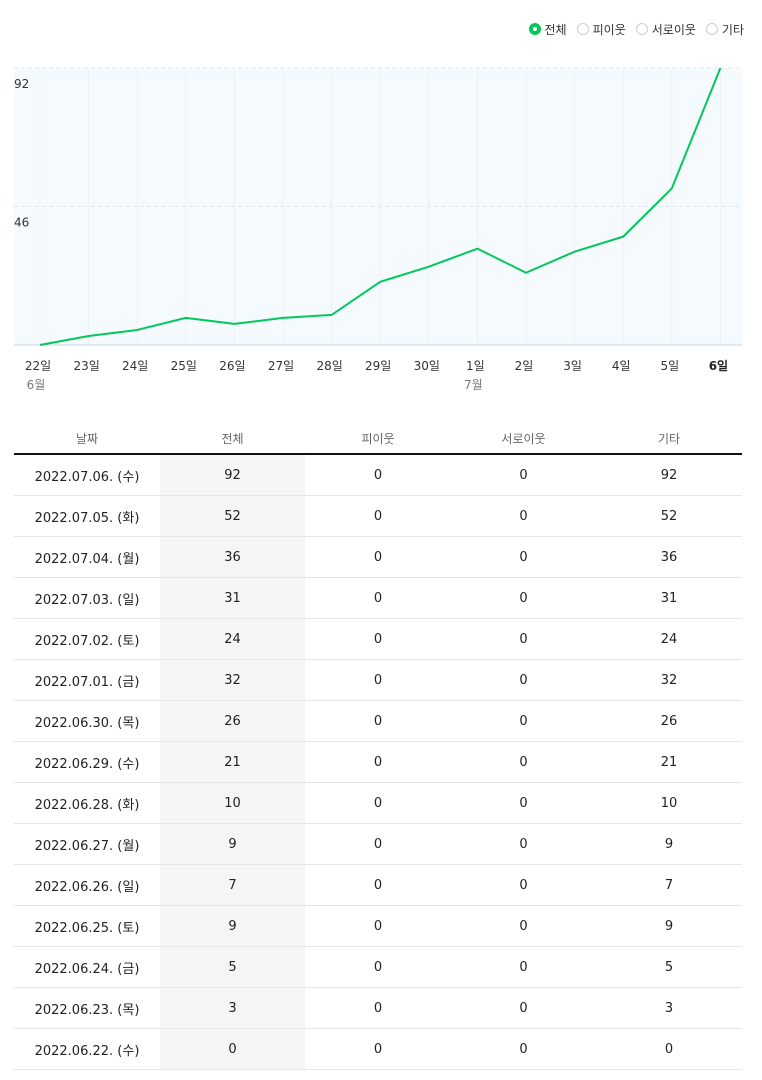 The height and width of the screenshot is (1080, 762). What do you see at coordinates (669, 1008) in the screenshot?
I see `cell-other: 3` at bounding box center [669, 1008].